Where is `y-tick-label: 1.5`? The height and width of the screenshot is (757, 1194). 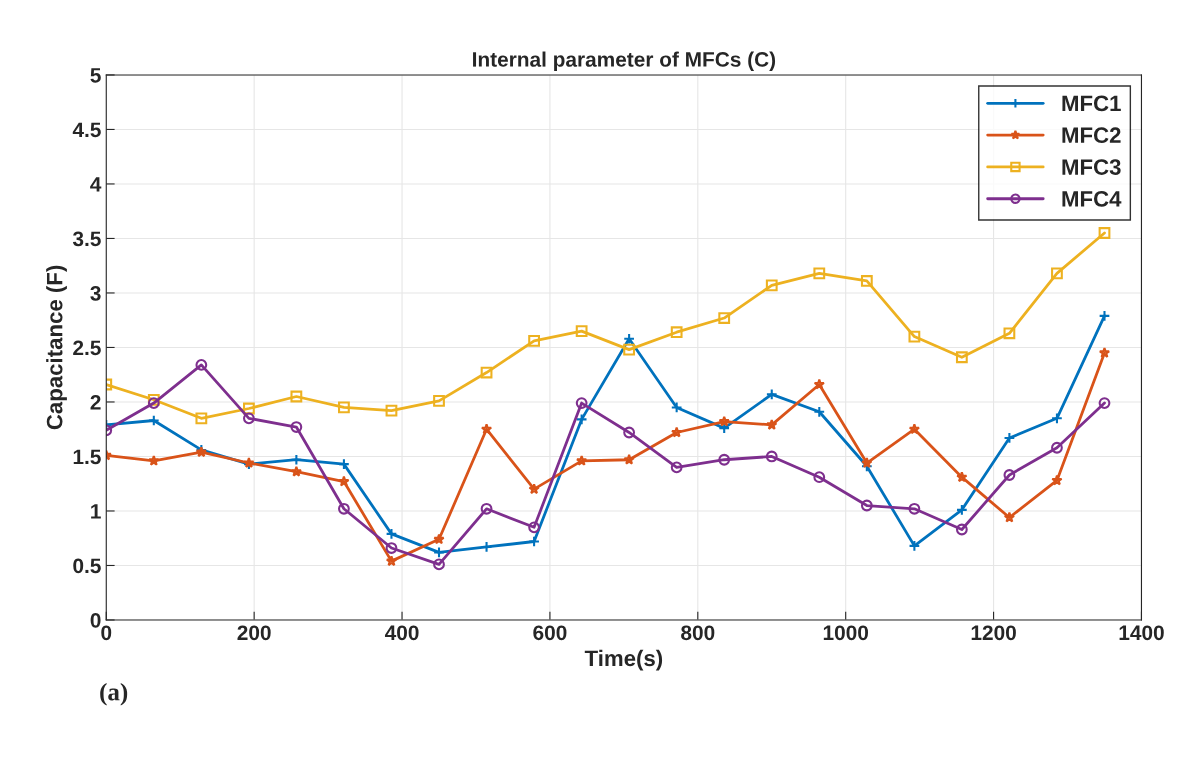
y-tick-label: 1.5 is located at coordinates (87, 457).